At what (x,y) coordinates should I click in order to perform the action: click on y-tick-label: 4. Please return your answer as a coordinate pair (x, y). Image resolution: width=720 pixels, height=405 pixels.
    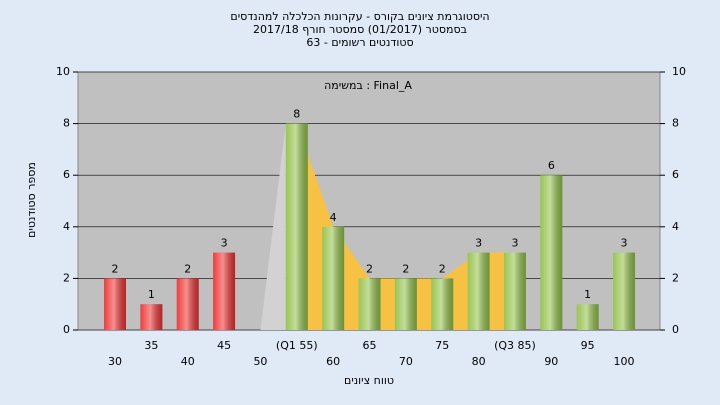
    Looking at the image, I should click on (66, 226).